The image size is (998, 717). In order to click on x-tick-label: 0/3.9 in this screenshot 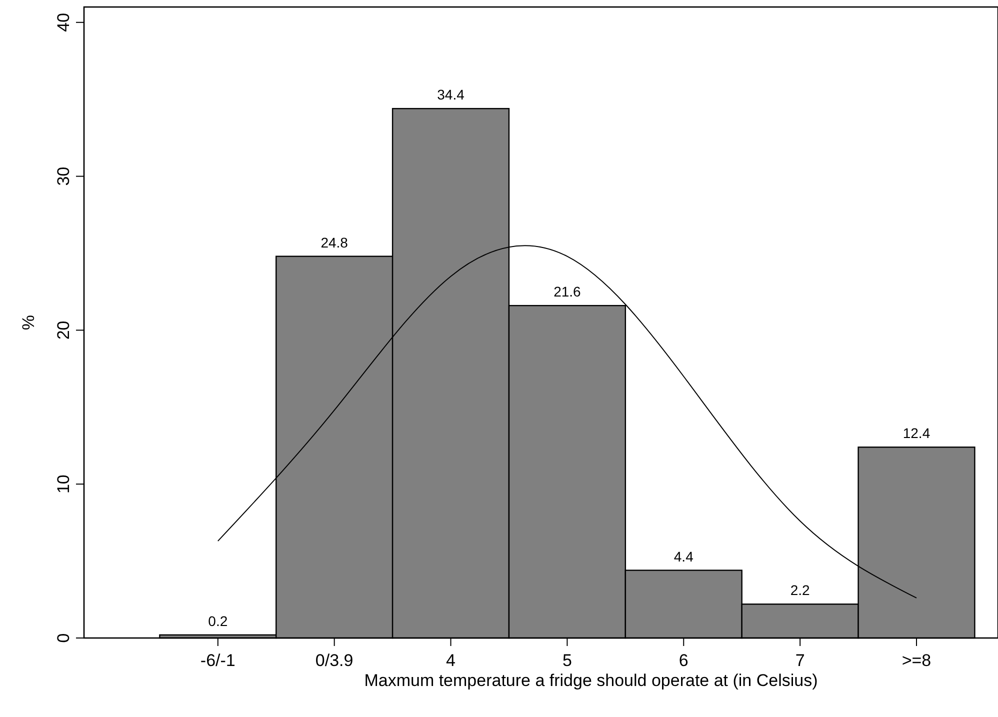, I will do `click(334, 660)`.